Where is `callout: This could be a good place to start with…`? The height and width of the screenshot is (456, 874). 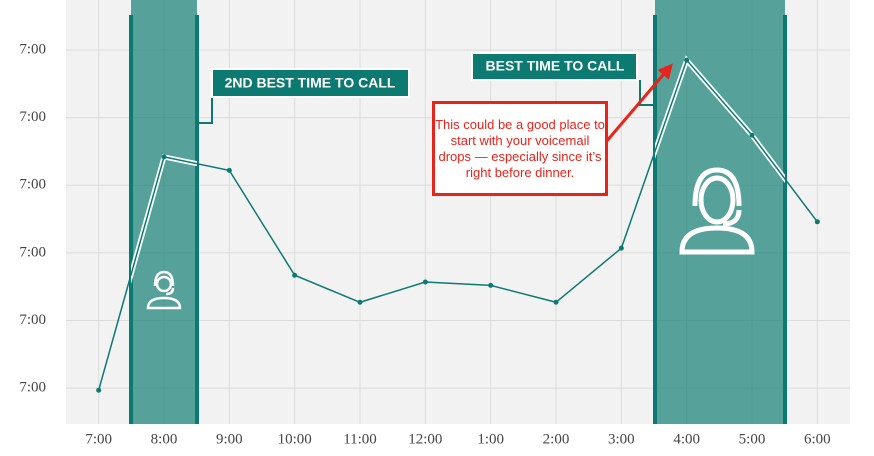 callout: This could be a good place to start with… is located at coordinates (520, 148).